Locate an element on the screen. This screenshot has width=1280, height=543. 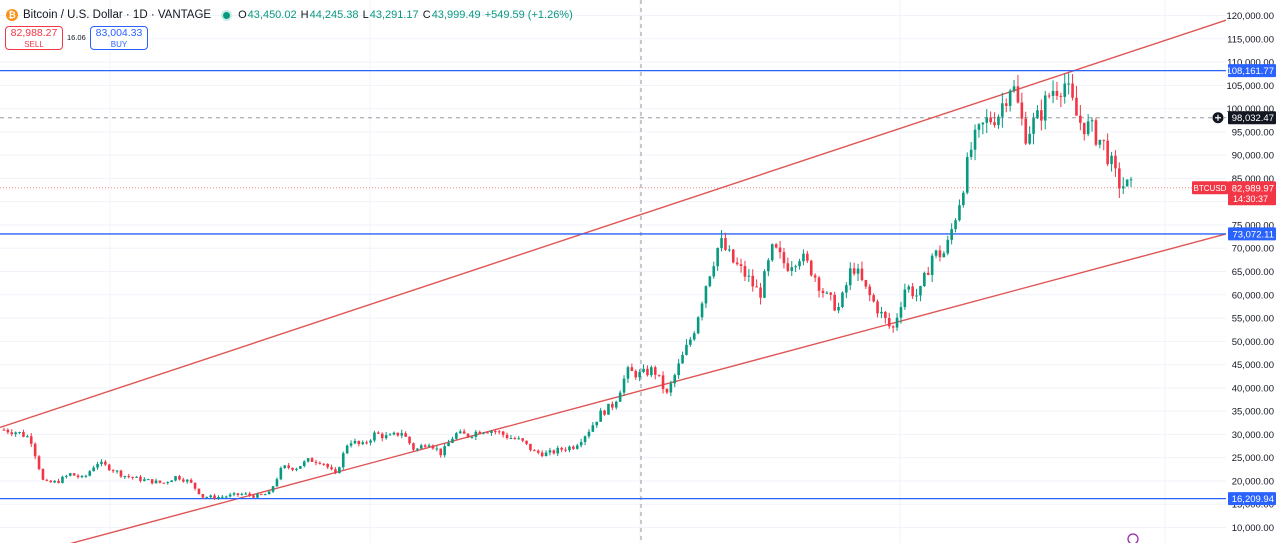
price-axis-tick: 65,000.00 is located at coordinates (1253, 272).